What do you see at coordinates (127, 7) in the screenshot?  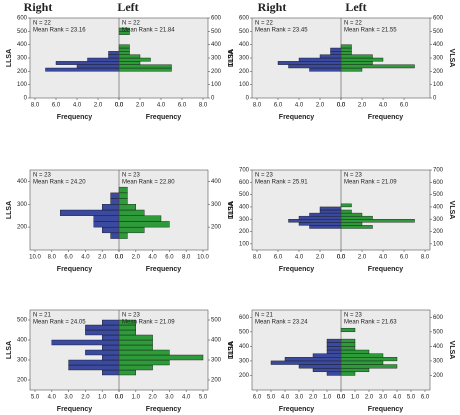 I see `column-header: Left` at bounding box center [127, 7].